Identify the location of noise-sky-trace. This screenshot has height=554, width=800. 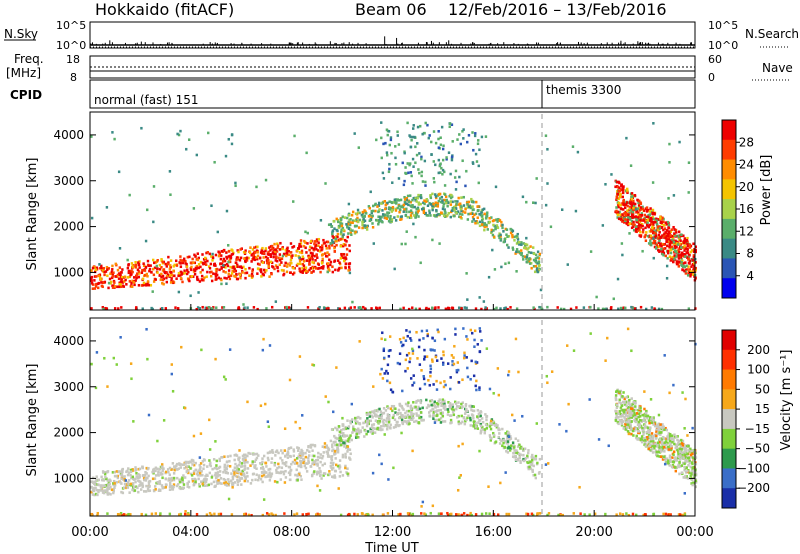
(390, 40).